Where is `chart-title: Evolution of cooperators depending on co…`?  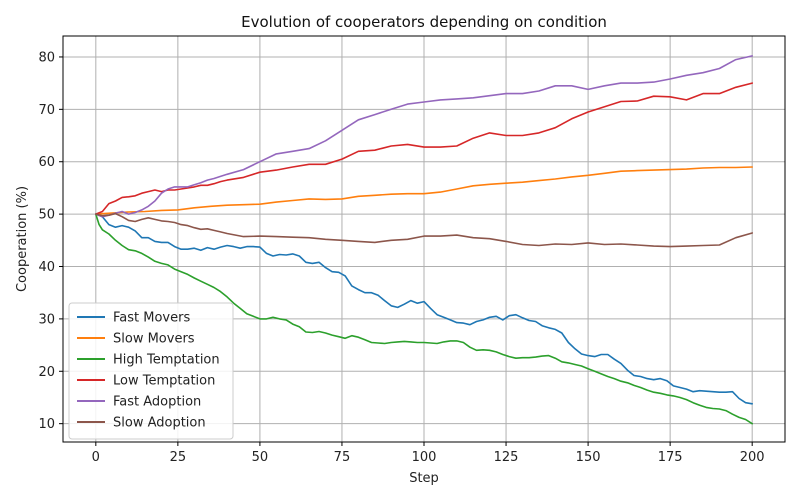
chart-title: Evolution of cooperators depending on co… is located at coordinates (424, 22).